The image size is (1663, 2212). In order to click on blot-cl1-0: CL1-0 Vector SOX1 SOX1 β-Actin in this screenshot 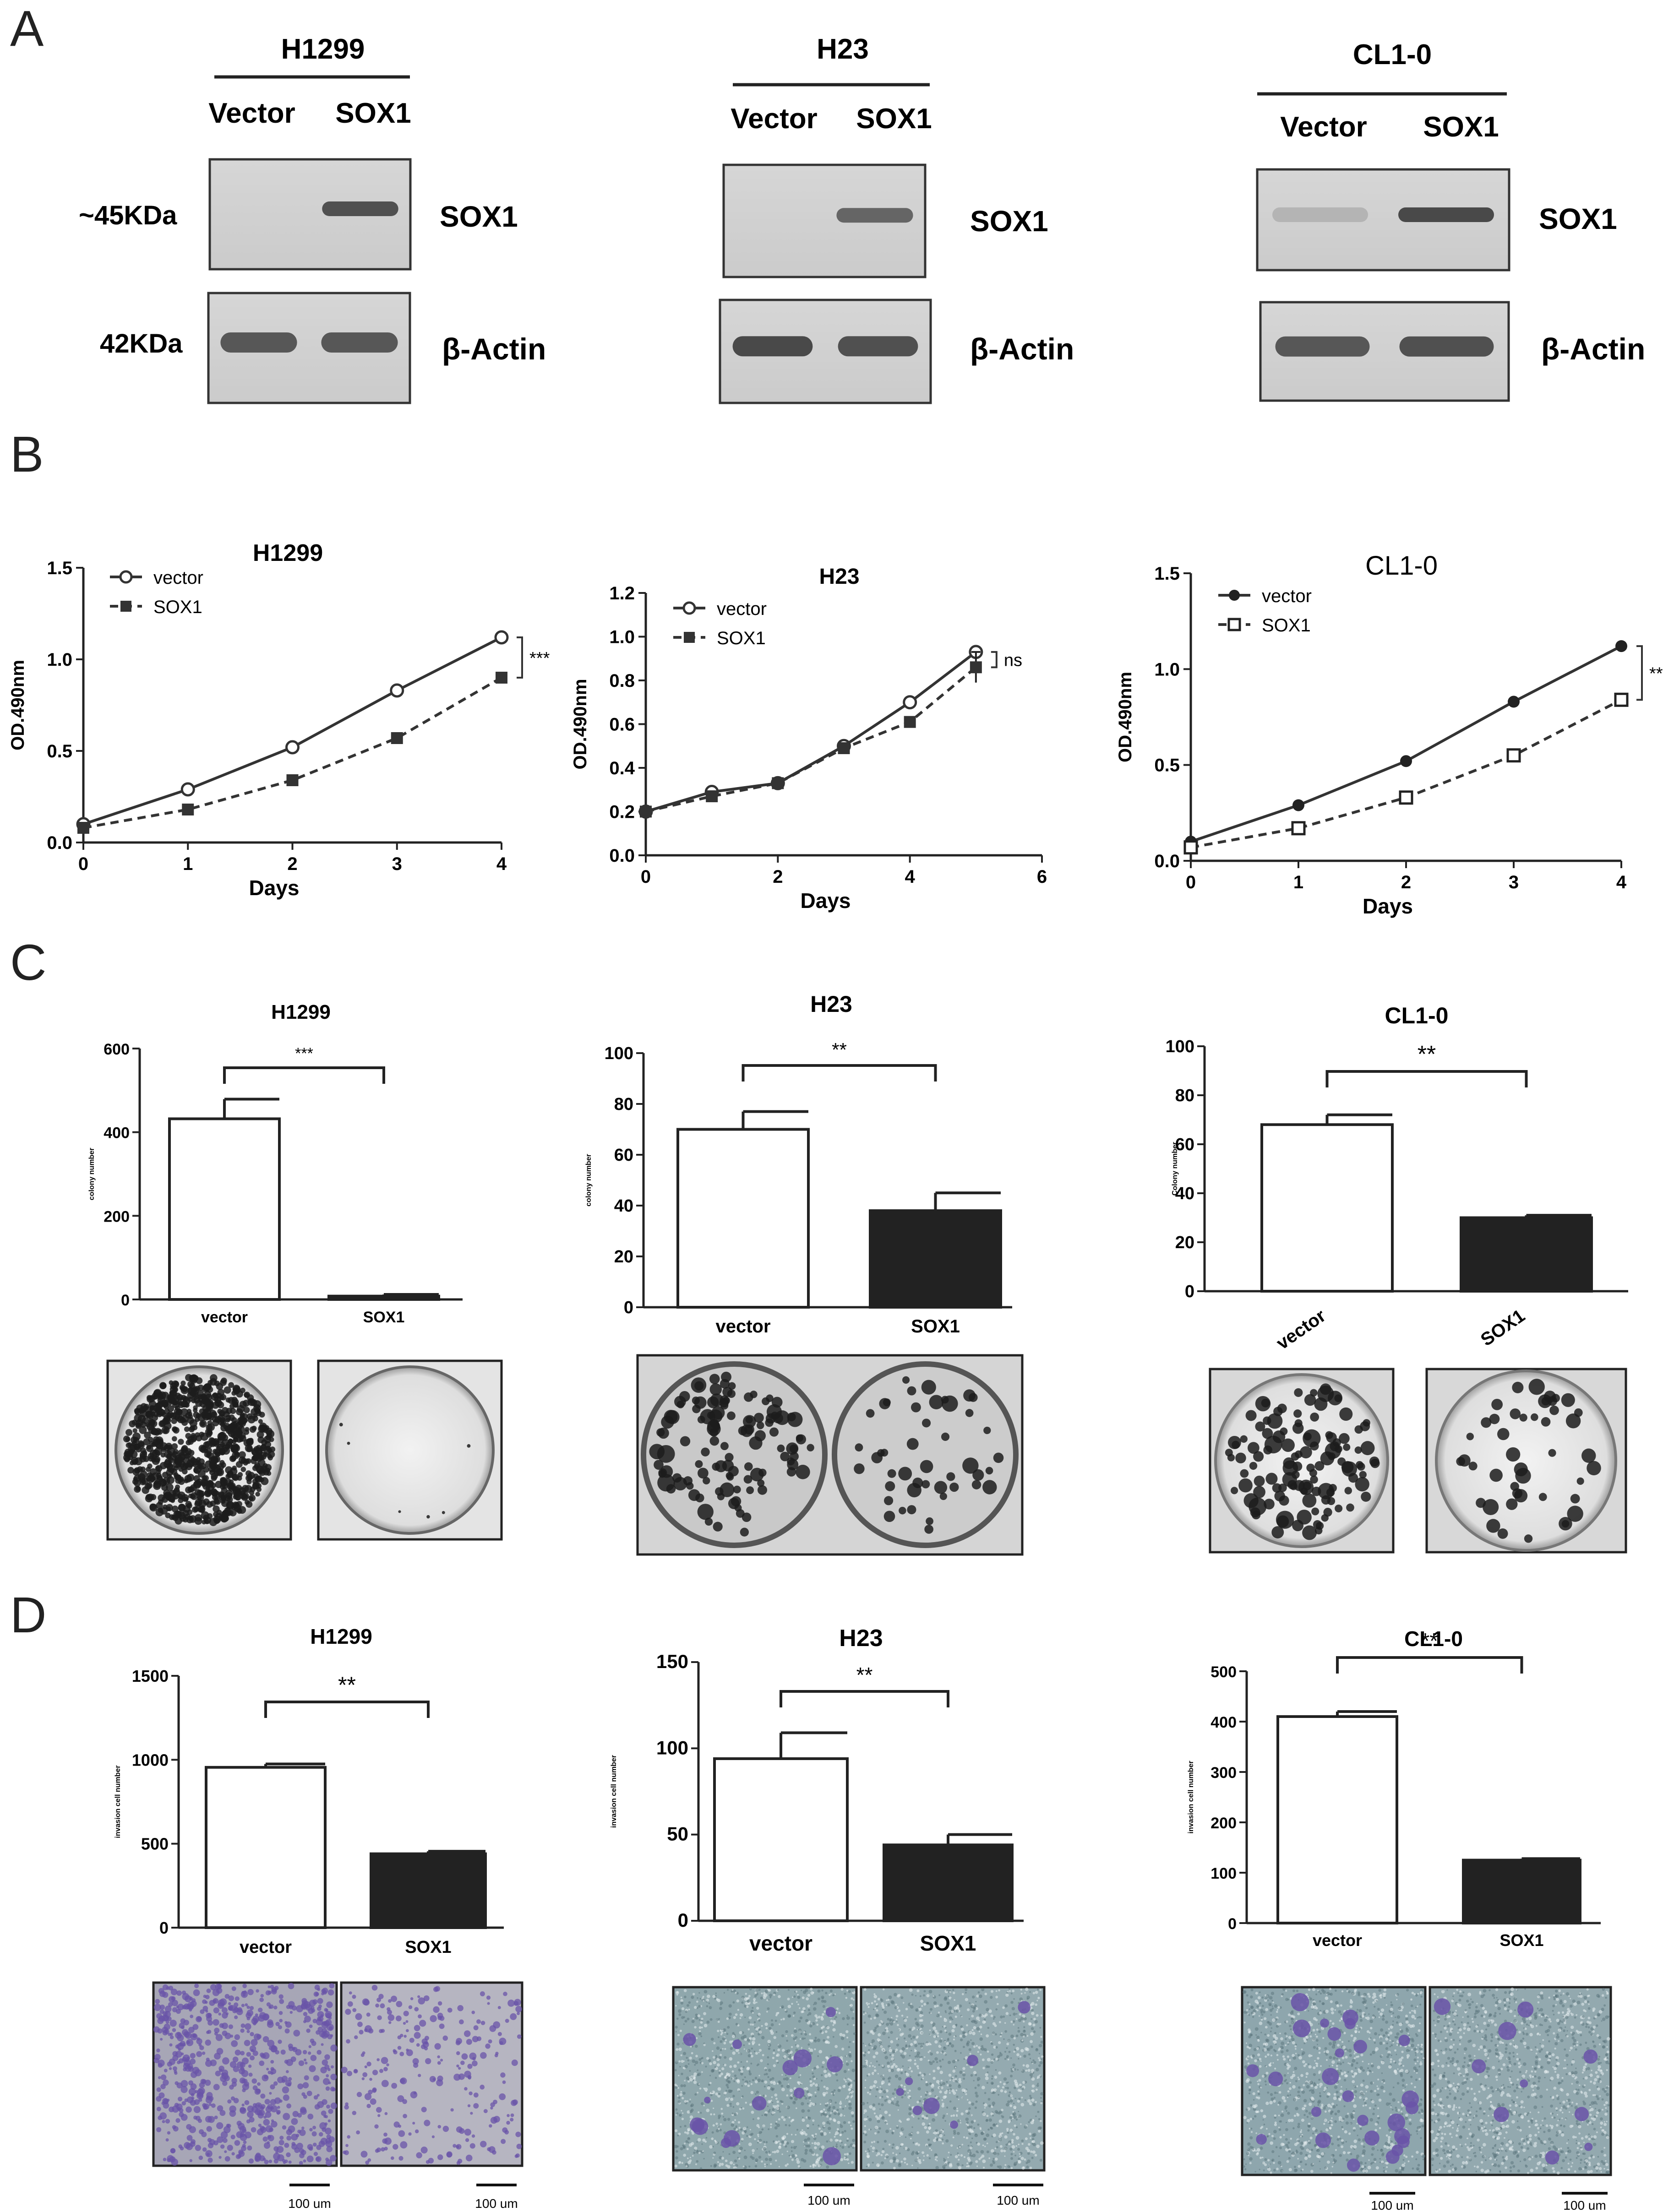, I will do `click(1450, 220)`.